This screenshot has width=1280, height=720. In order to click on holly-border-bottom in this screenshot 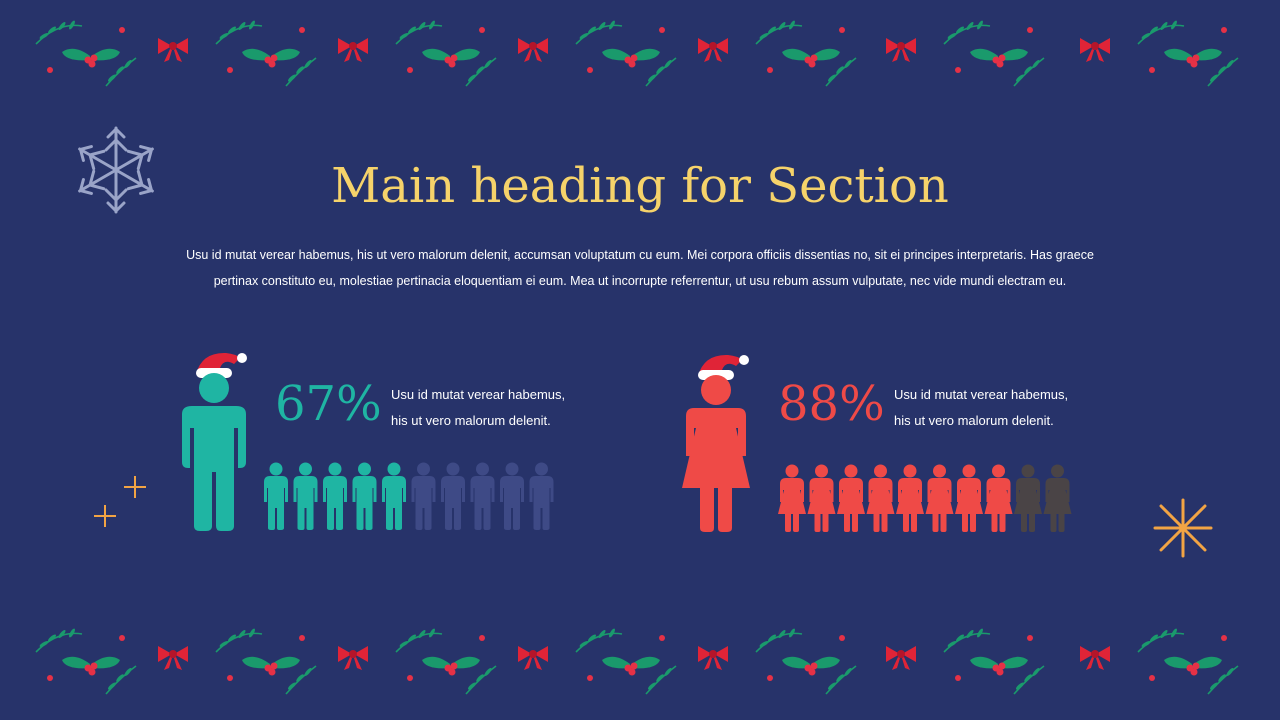, I will do `click(637, 661)`.